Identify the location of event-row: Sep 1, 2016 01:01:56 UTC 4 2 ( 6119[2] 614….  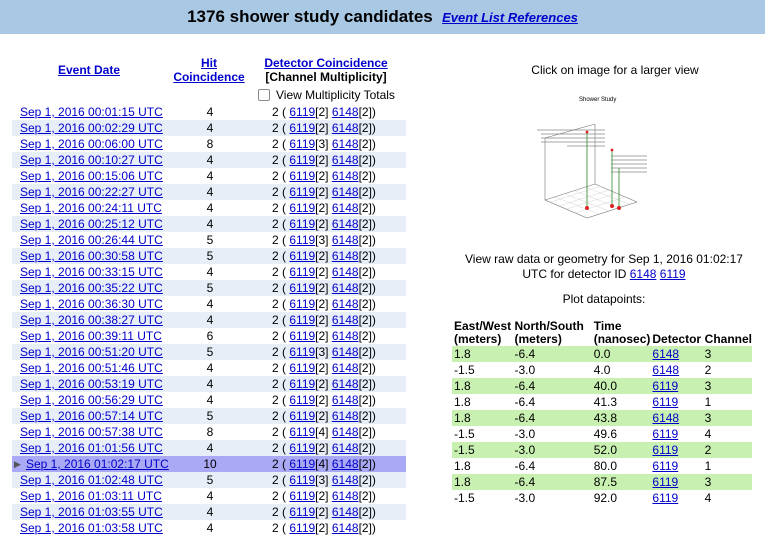
(209, 448).